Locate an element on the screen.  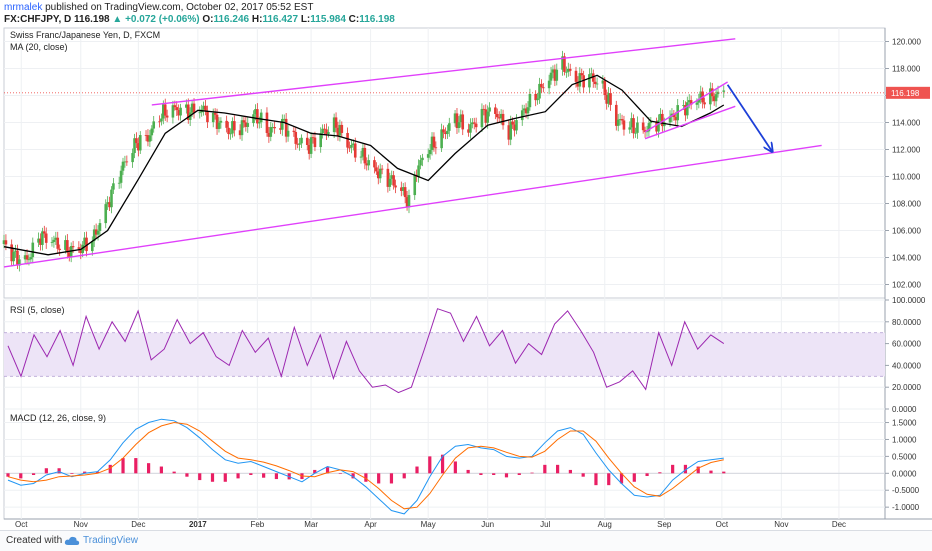
author-link: mrmalek is located at coordinates (23, 7).